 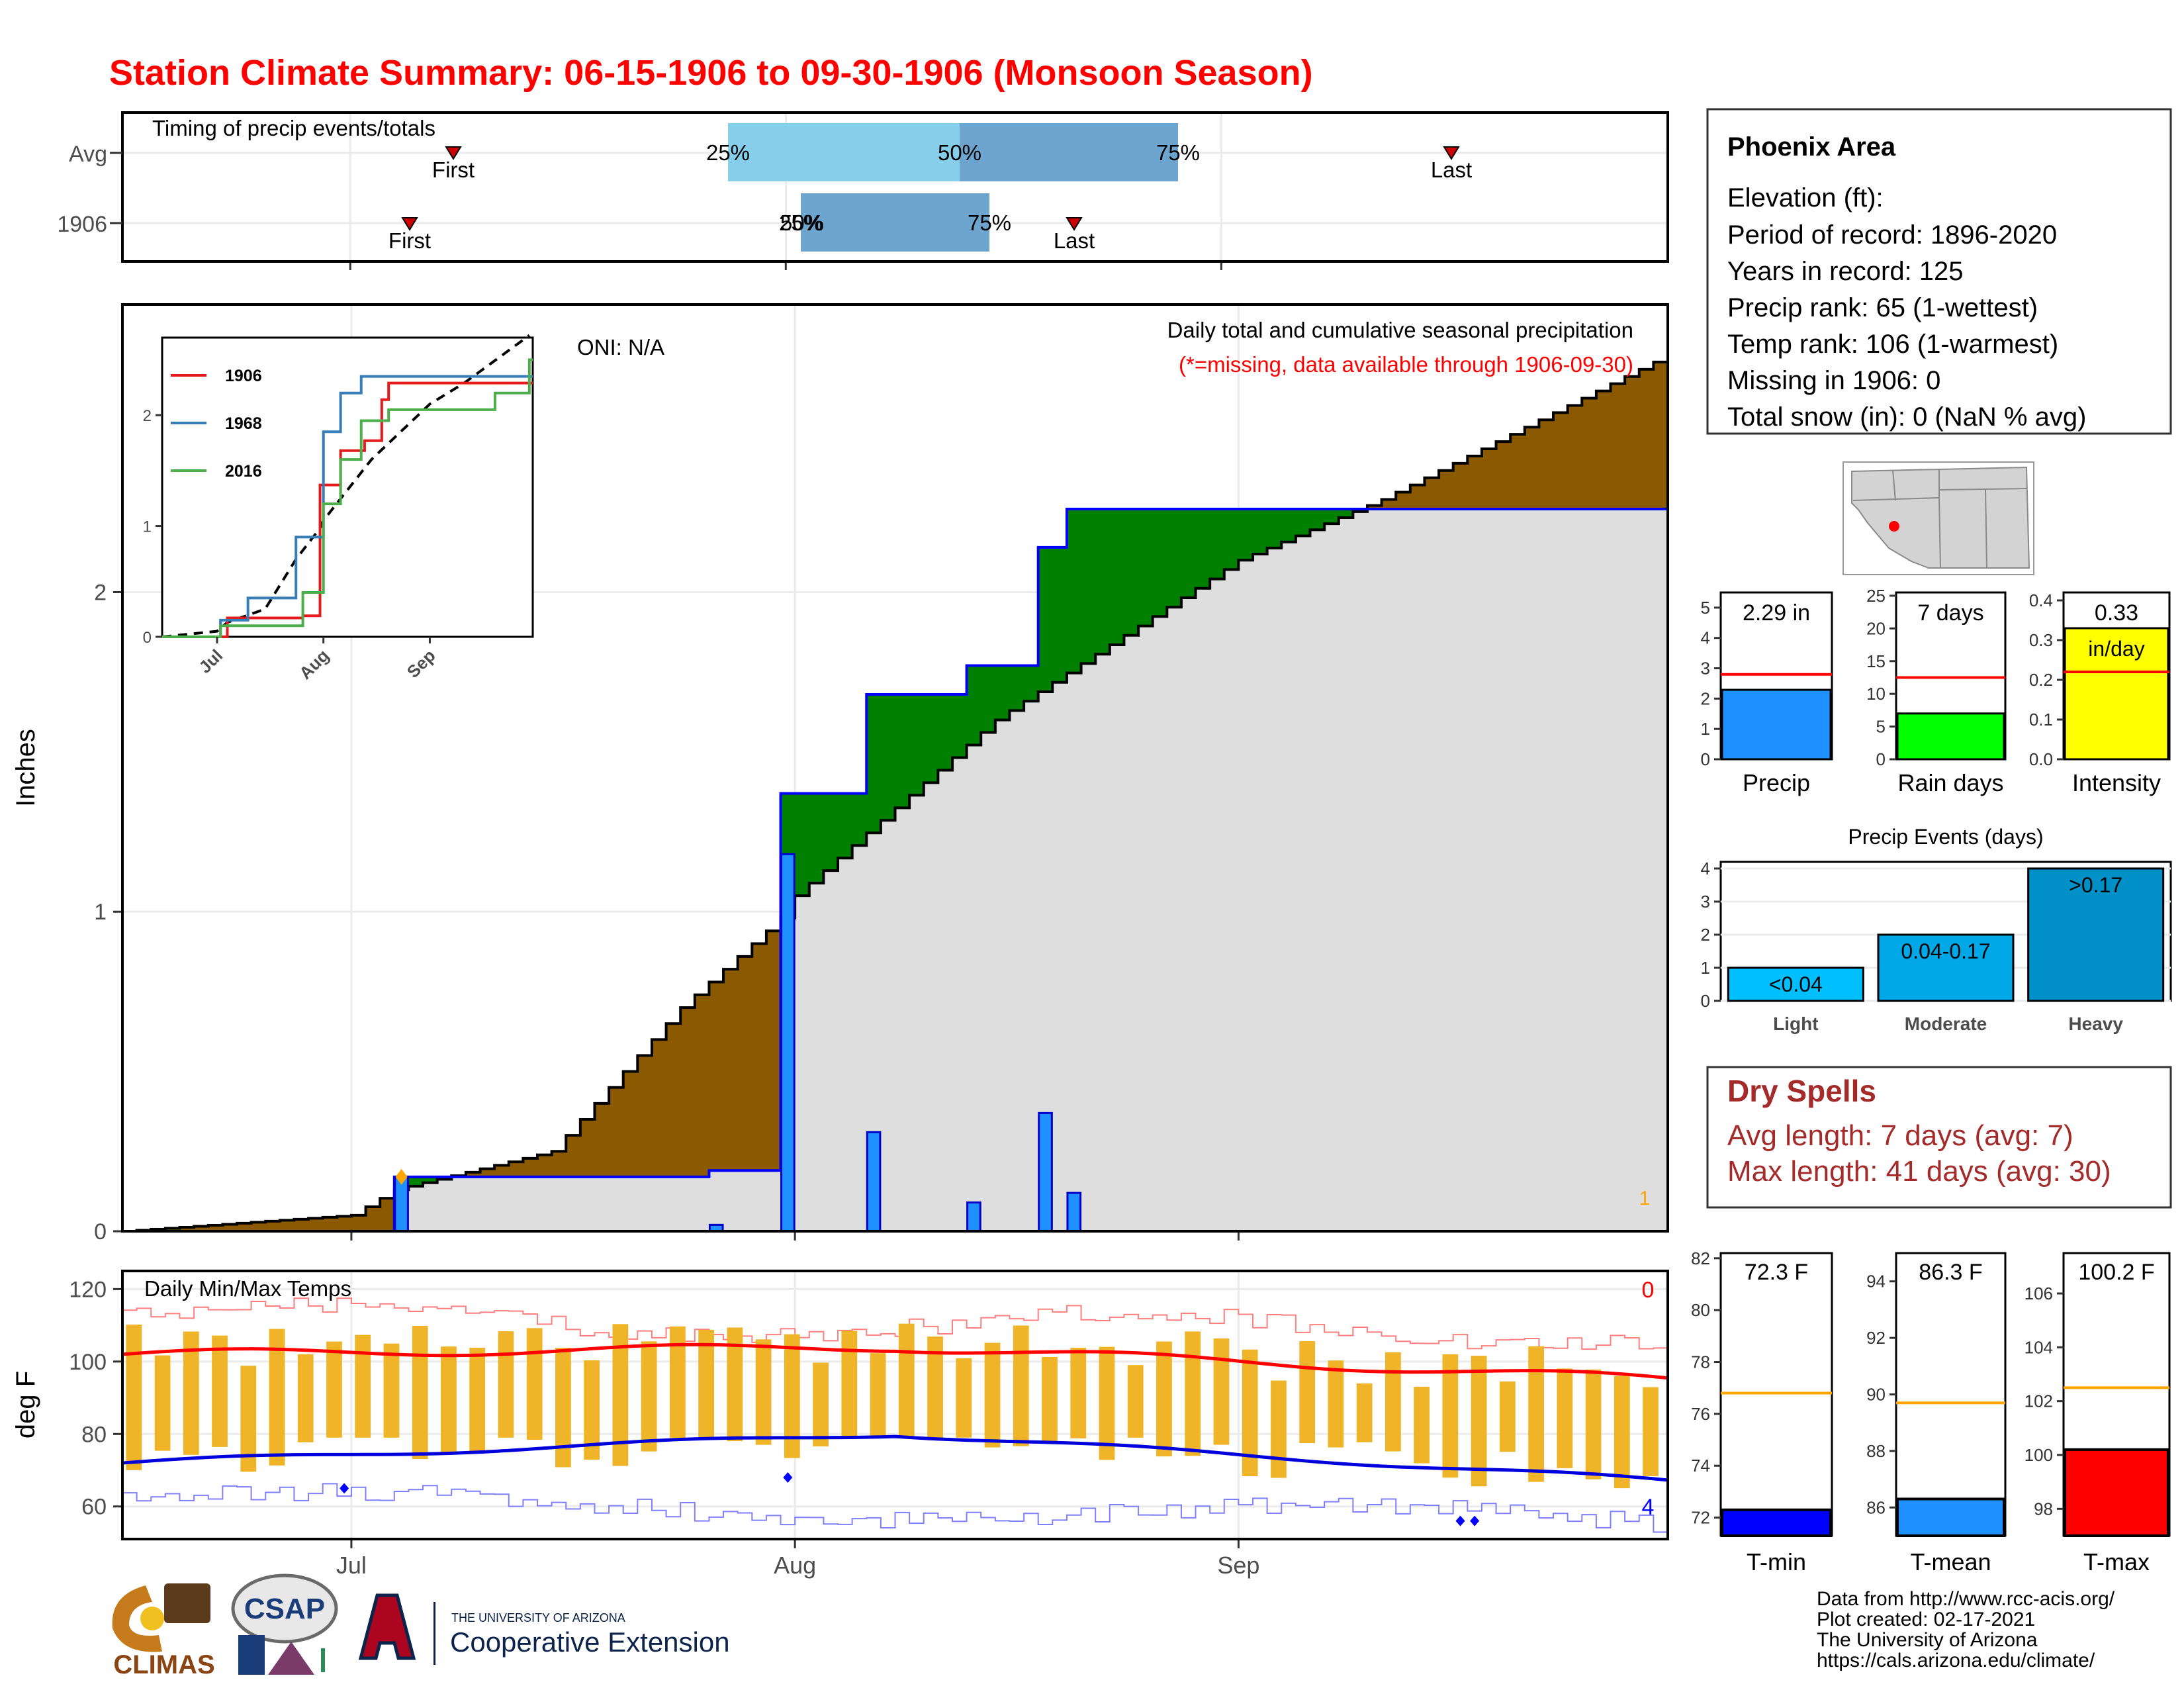 What do you see at coordinates (402, 1176) in the screenshot?
I see `first-event-marker` at bounding box center [402, 1176].